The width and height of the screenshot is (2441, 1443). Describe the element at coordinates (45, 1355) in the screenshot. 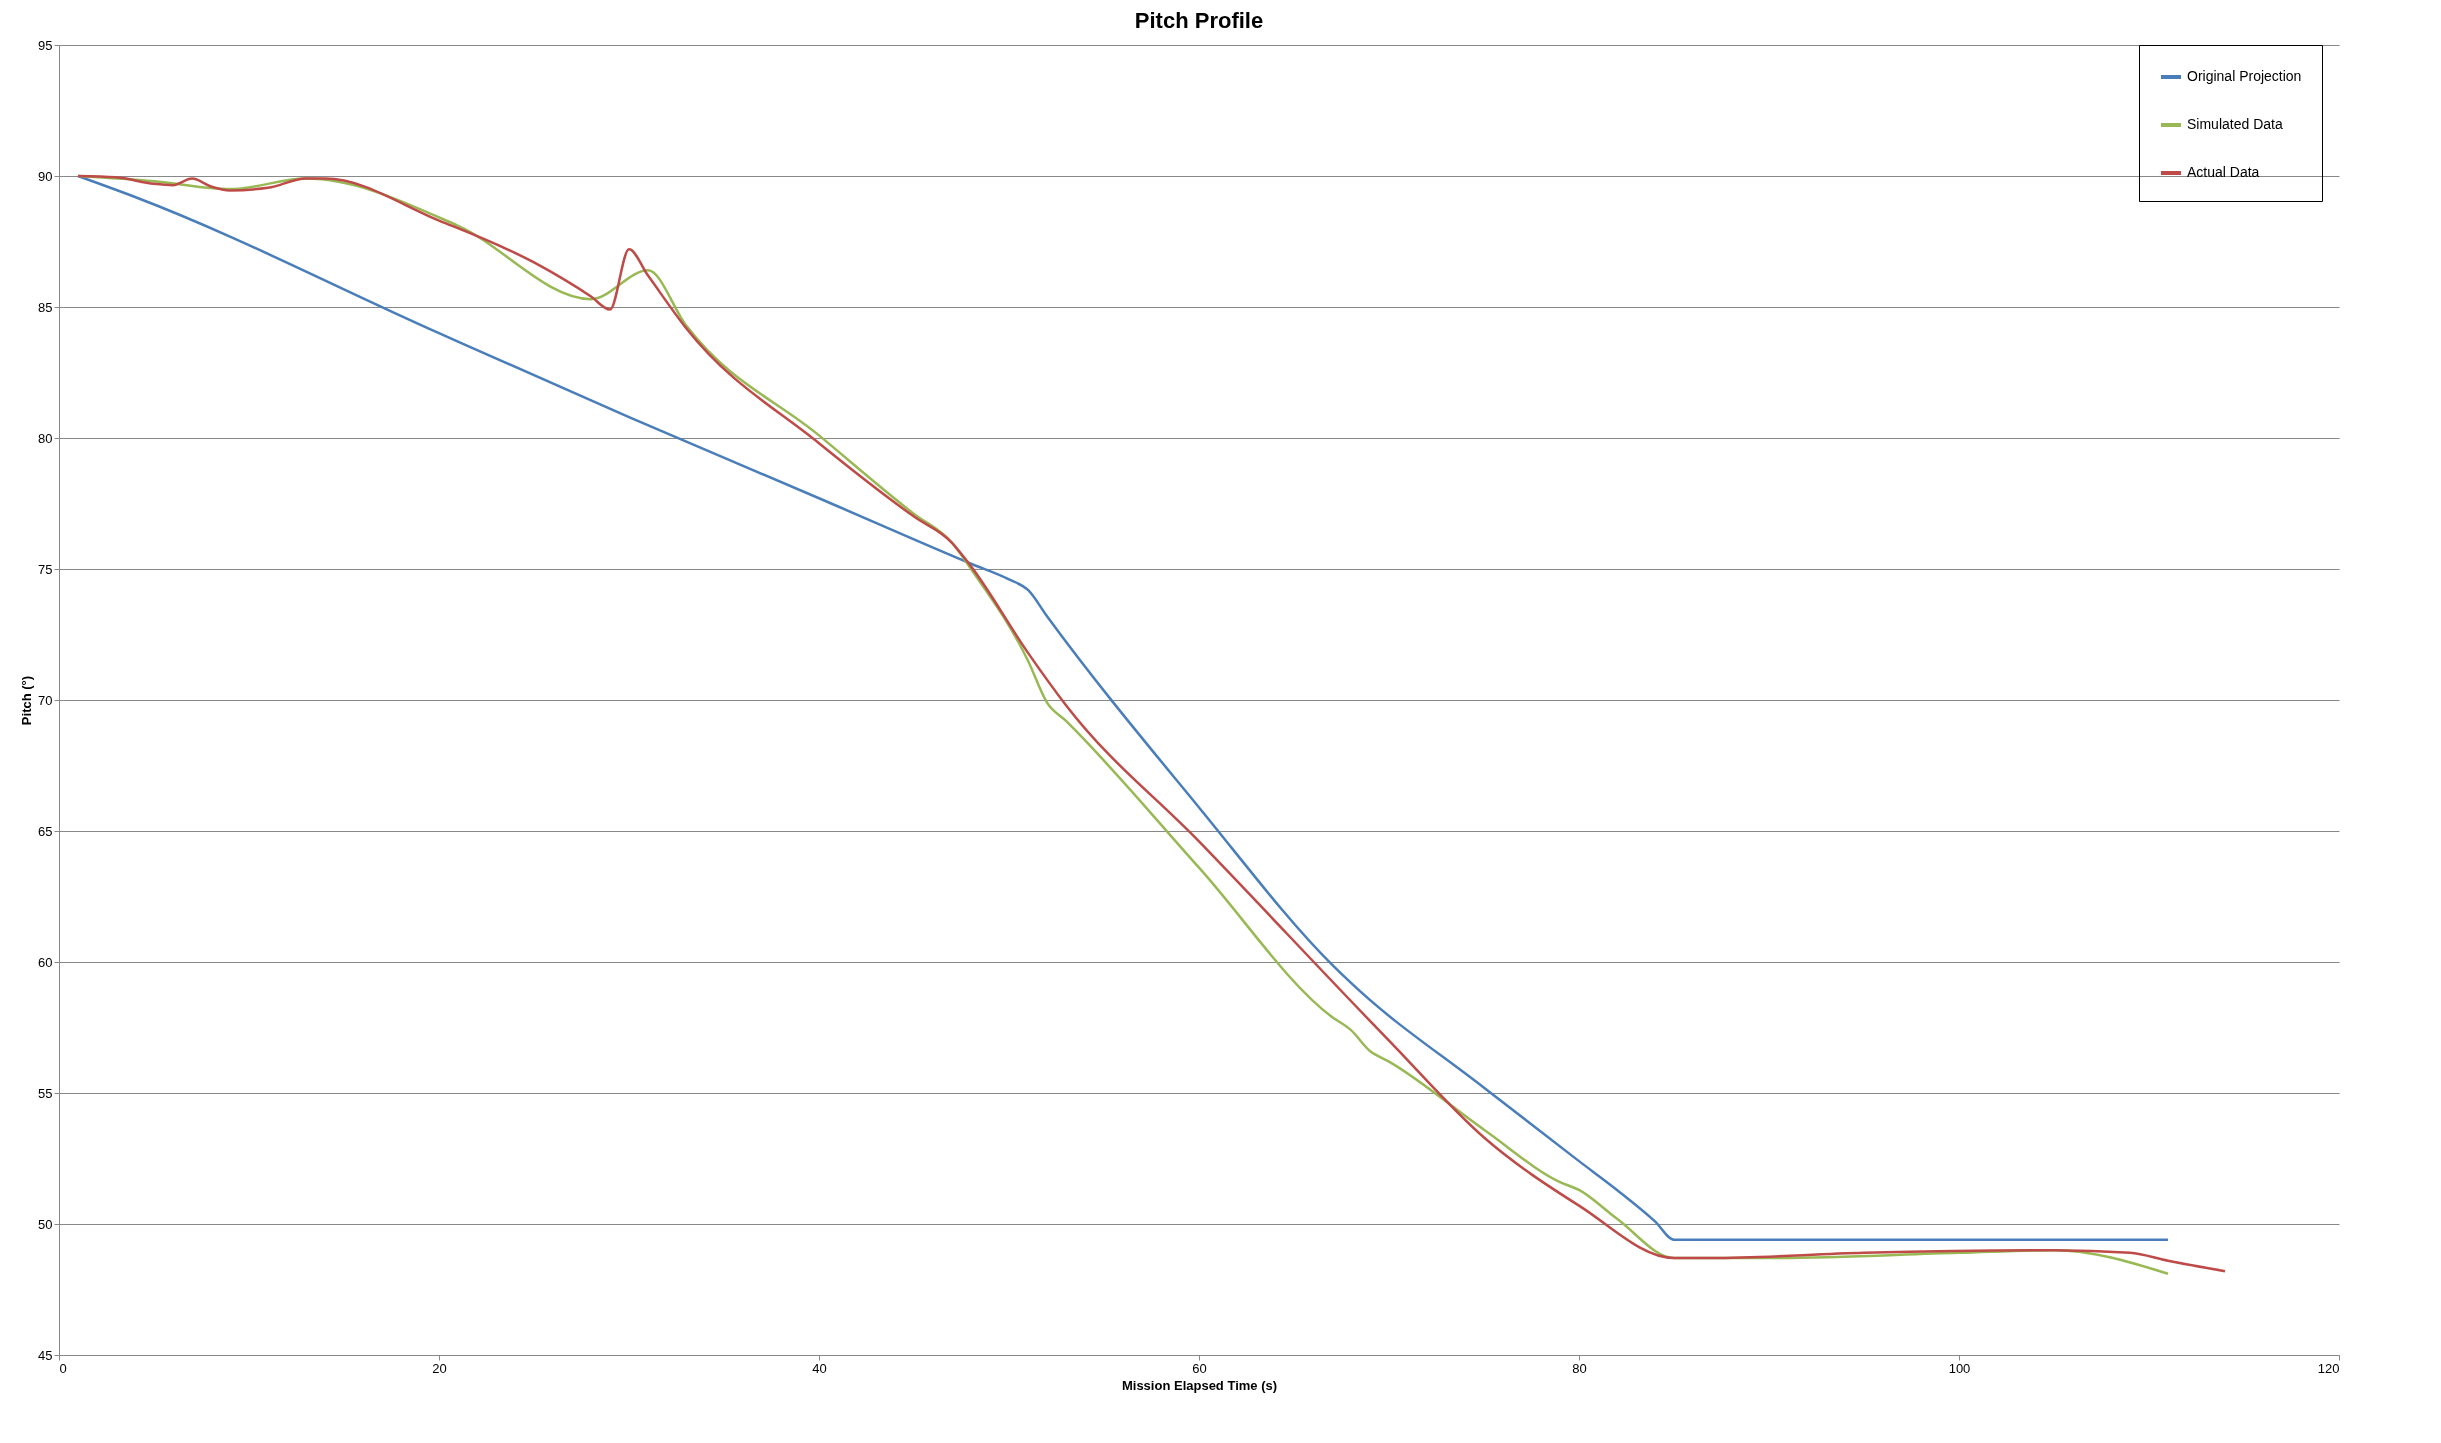

I see `y-tick-label: 45` at that location.